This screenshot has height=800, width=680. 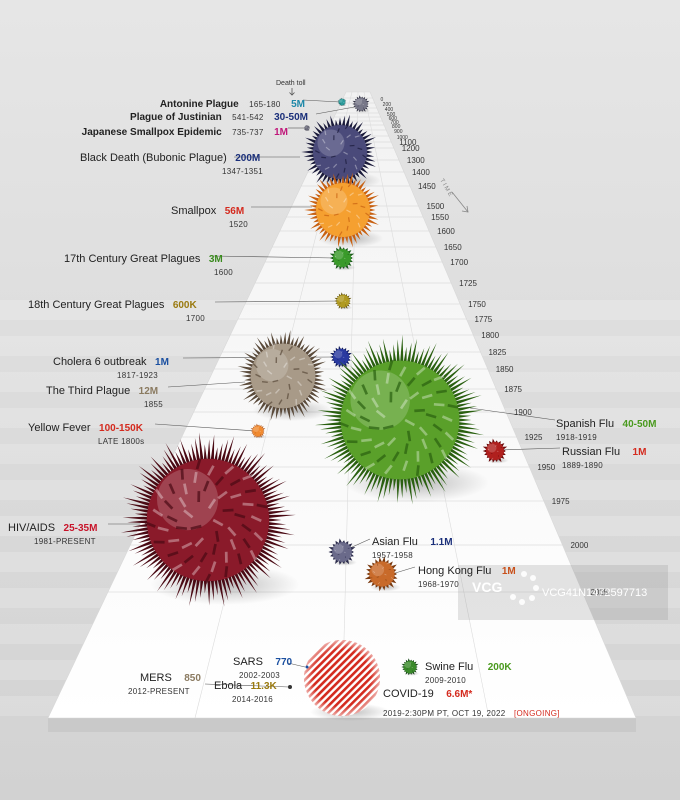 I want to click on year-label: 200, so click(x=387, y=105).